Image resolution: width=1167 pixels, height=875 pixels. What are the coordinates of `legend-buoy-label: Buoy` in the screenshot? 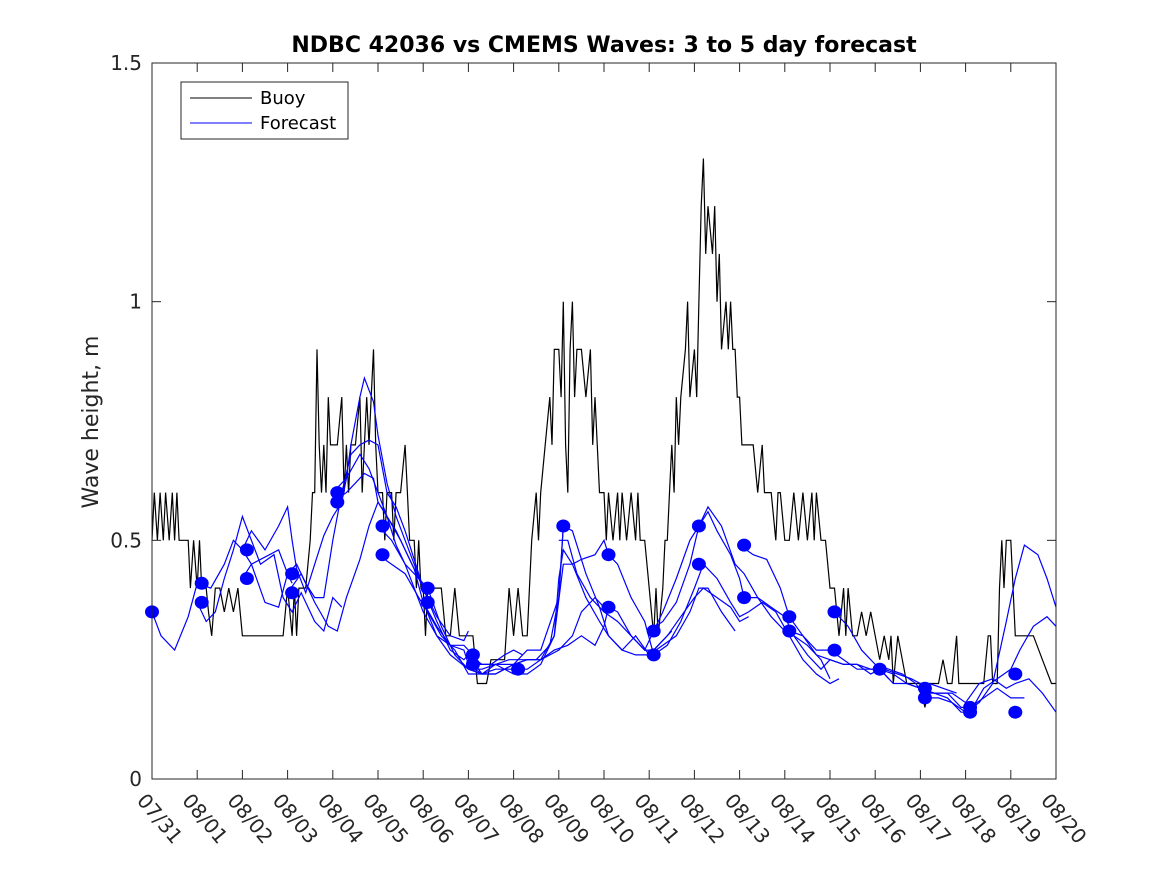 It's located at (283, 98).